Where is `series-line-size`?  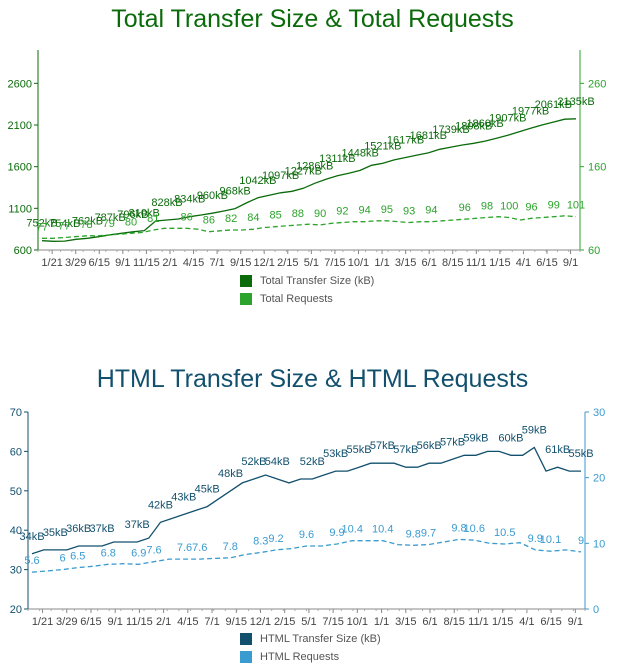
series-line-size is located at coordinates (306, 500).